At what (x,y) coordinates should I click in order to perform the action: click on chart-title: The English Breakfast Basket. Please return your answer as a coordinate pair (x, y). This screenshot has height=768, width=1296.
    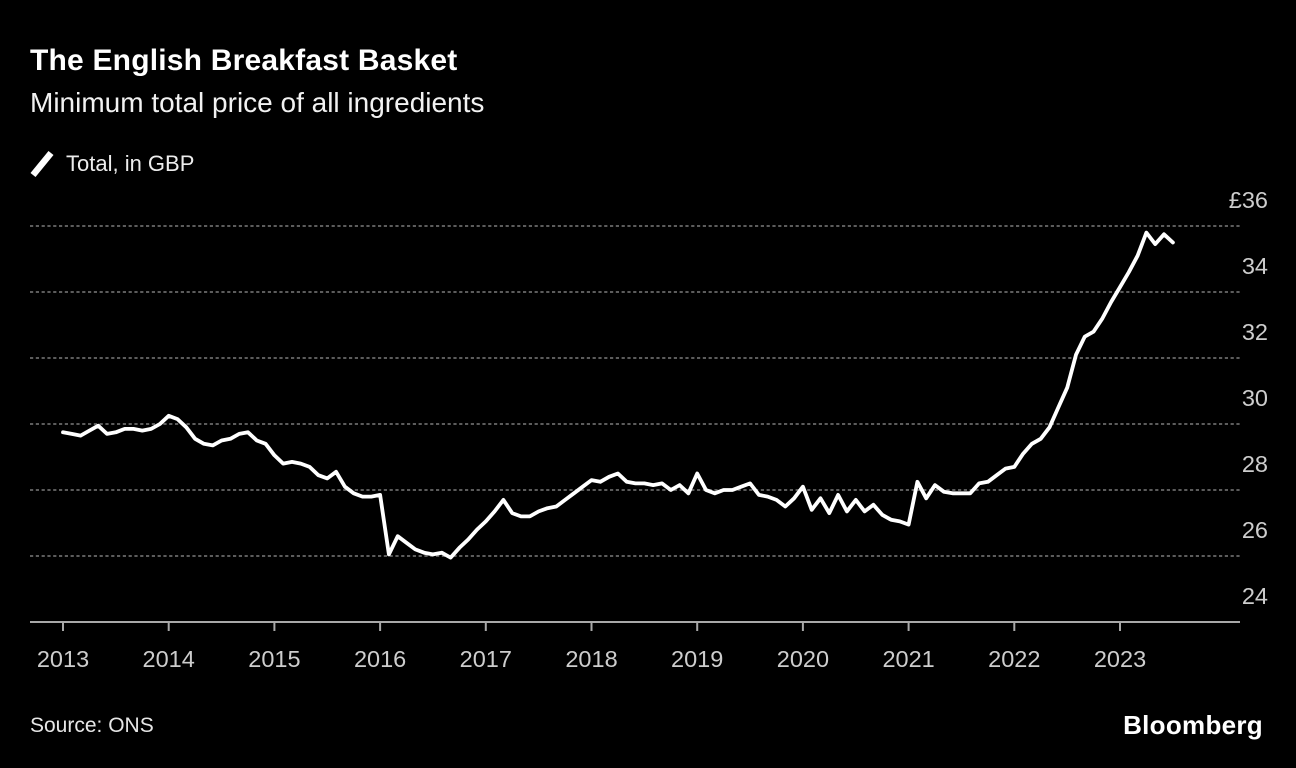
    Looking at the image, I should click on (244, 60).